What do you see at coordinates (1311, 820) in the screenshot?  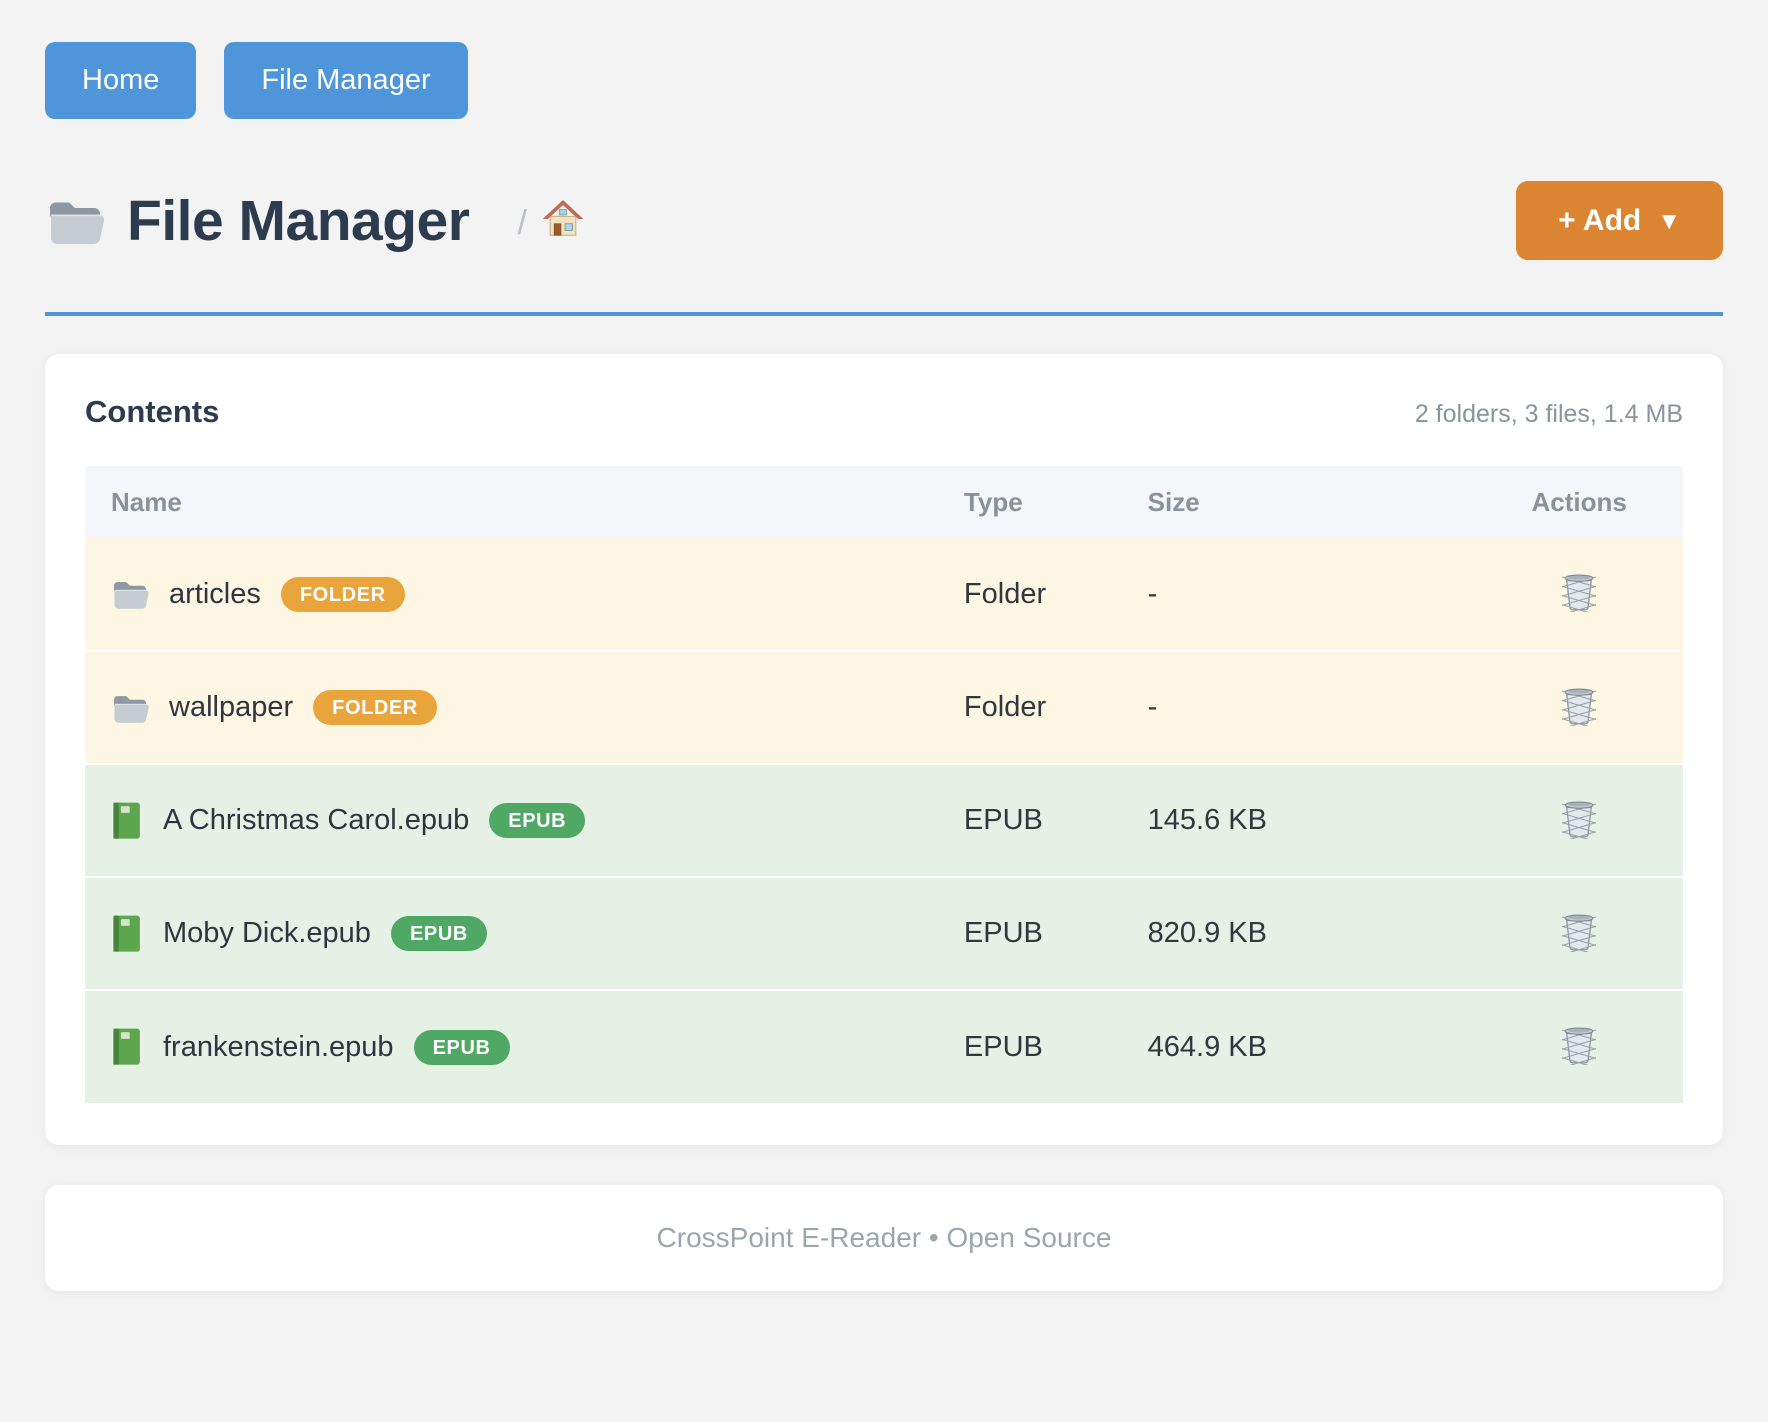 I see `file-size: 145.6 KB` at bounding box center [1311, 820].